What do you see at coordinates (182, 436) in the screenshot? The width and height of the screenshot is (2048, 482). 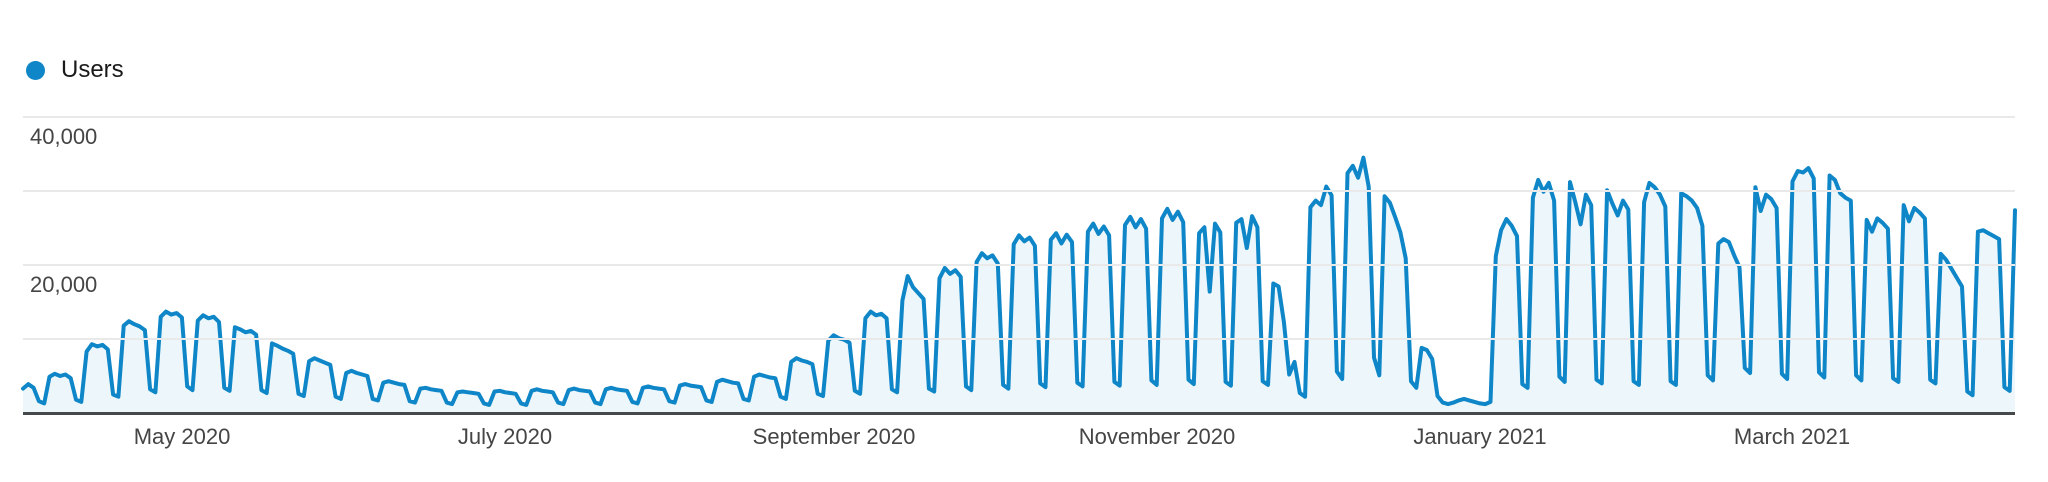 I see `x-axis-label: May 2020` at bounding box center [182, 436].